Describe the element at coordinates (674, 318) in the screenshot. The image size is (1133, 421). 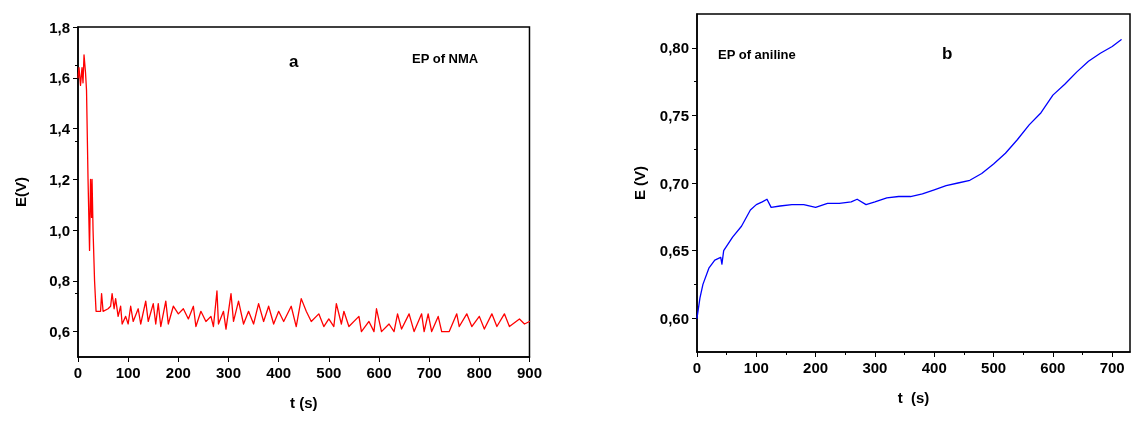
I see `y-tick-label: 0,60` at that location.